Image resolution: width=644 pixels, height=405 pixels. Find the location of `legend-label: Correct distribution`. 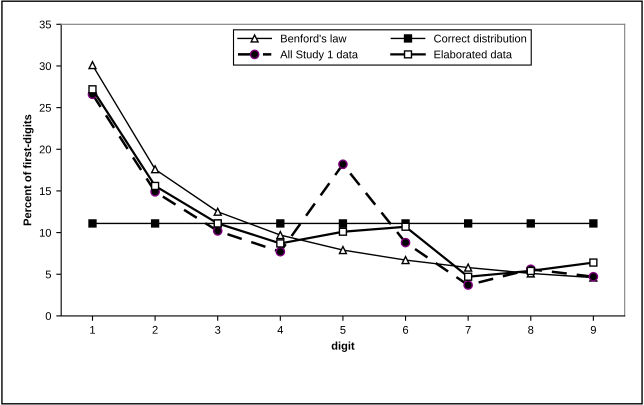

legend-label: Correct distribution is located at coordinates (480, 38).